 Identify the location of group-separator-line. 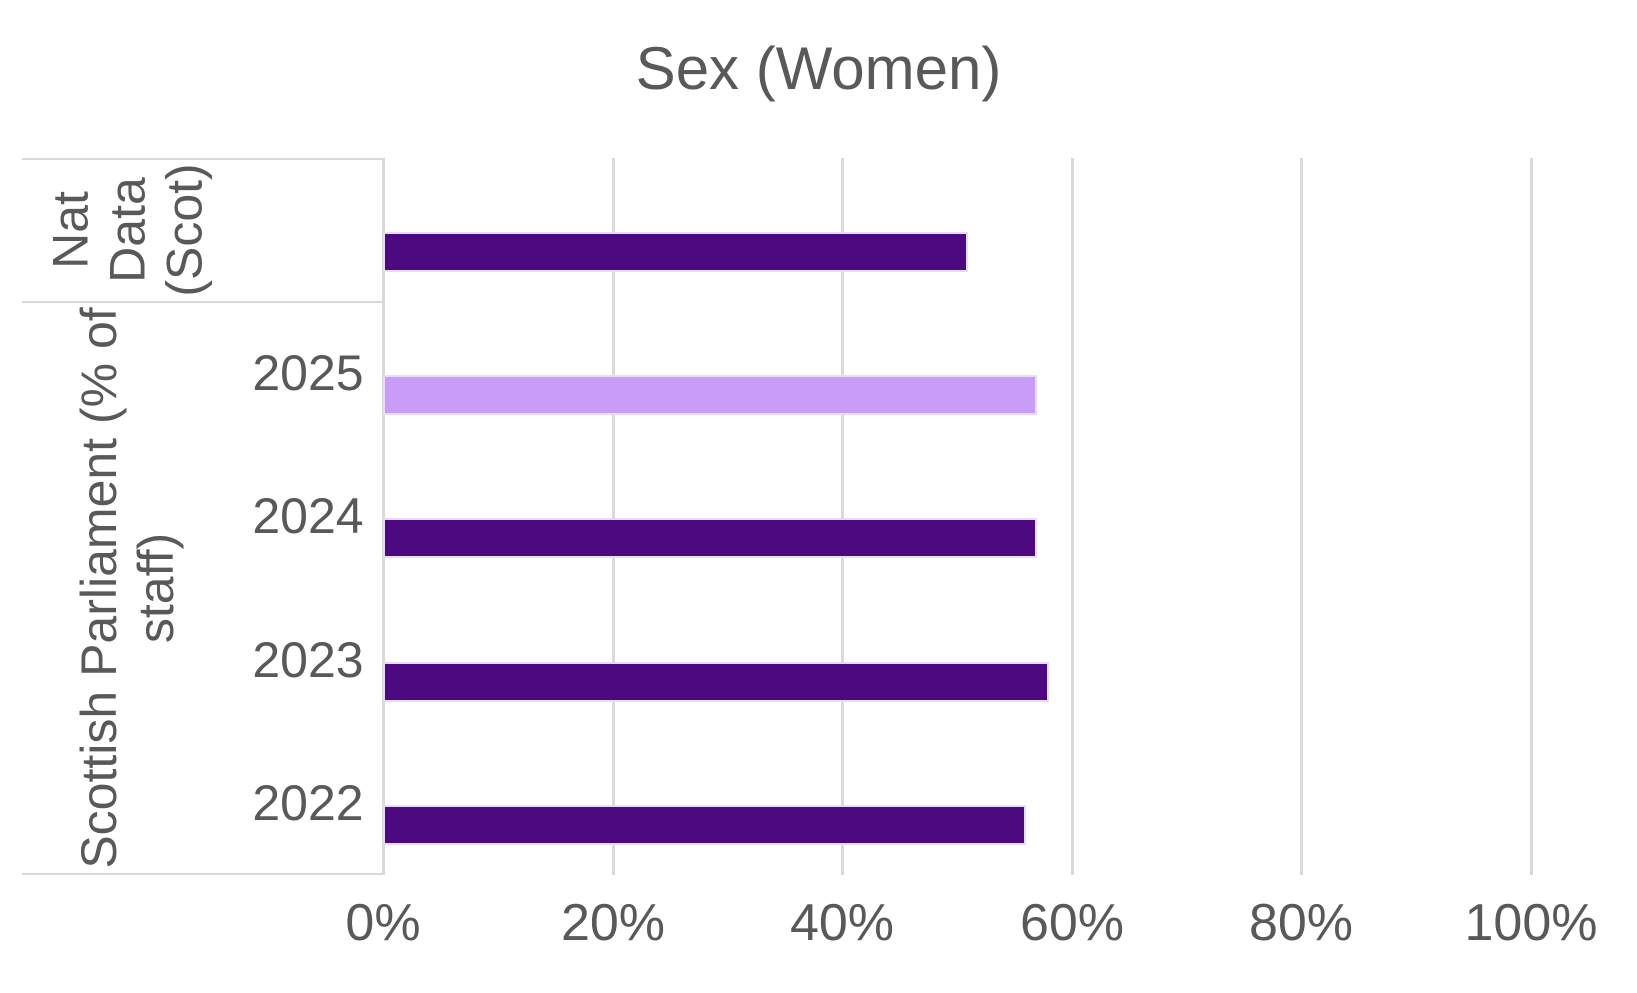
(202, 302).